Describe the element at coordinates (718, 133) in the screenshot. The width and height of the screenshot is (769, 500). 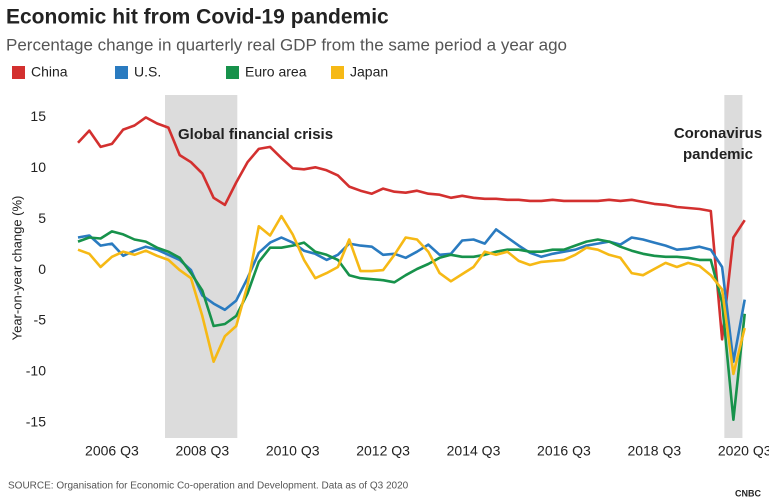
I see `annotation: Coronavirus` at that location.